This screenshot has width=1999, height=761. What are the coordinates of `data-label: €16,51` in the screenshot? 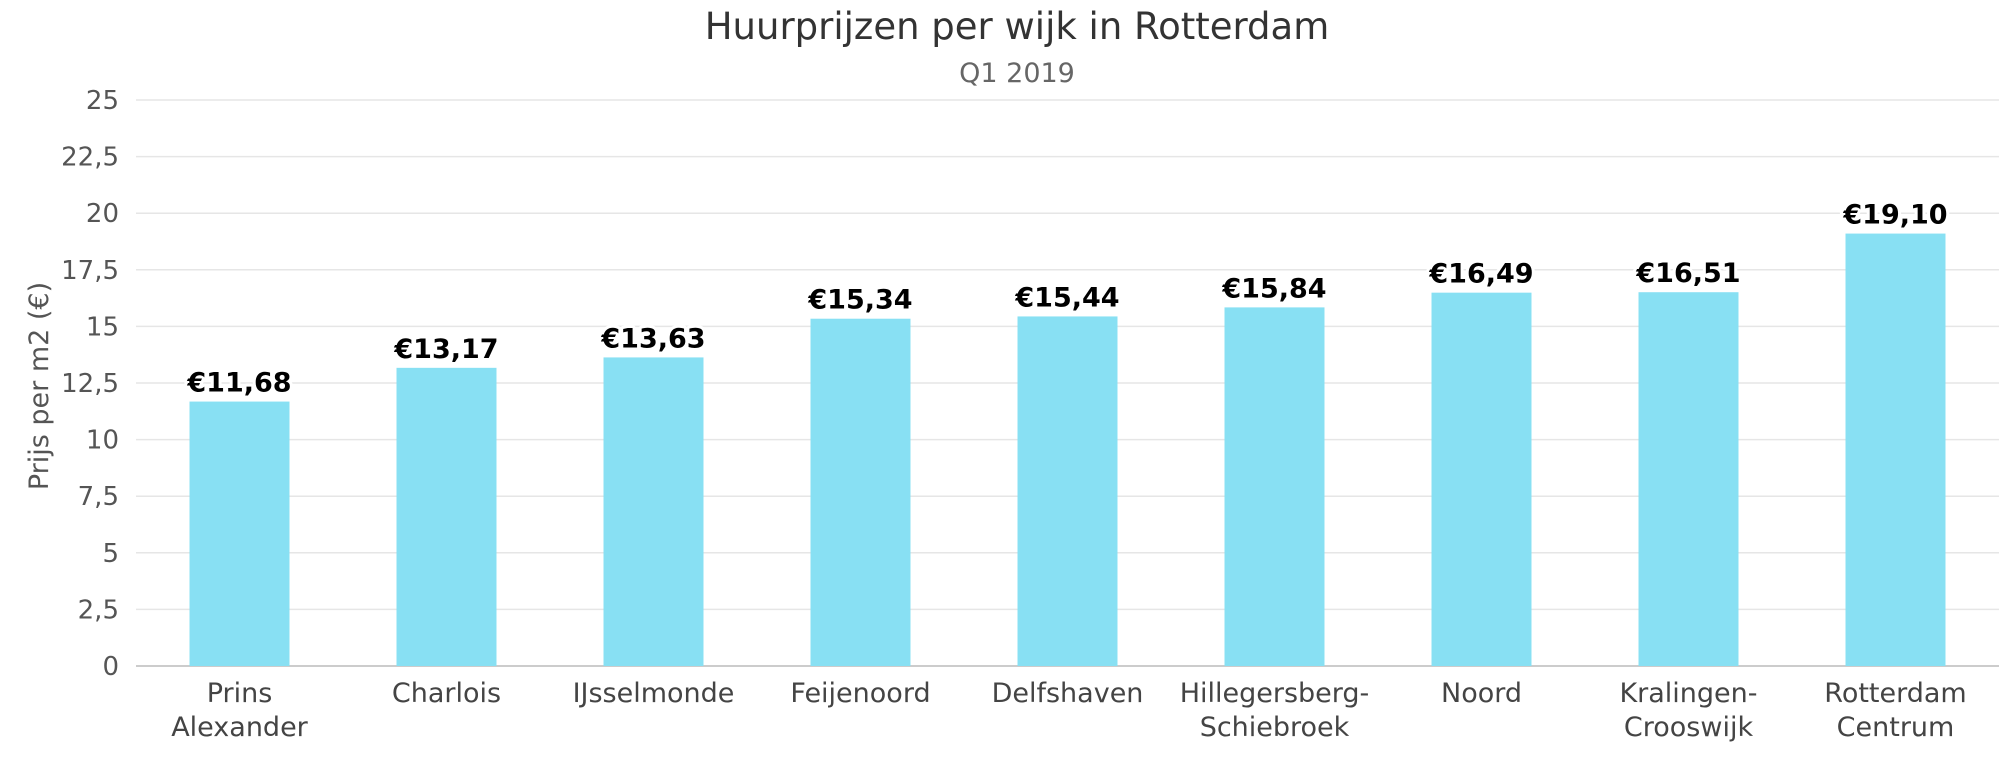 It's located at (1687, 273).